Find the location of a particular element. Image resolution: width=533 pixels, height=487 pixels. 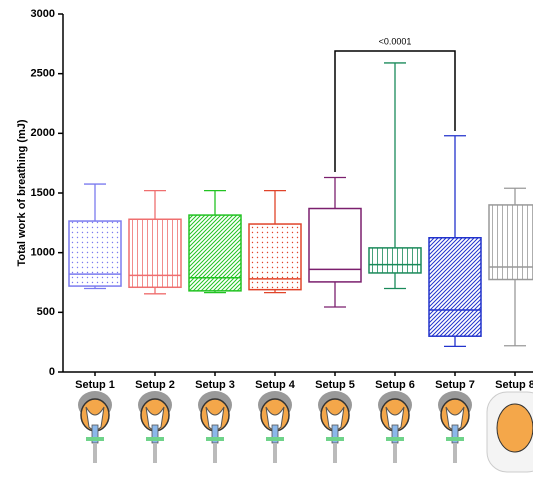

y-tick-label: 1500 is located at coordinates (43, 193).